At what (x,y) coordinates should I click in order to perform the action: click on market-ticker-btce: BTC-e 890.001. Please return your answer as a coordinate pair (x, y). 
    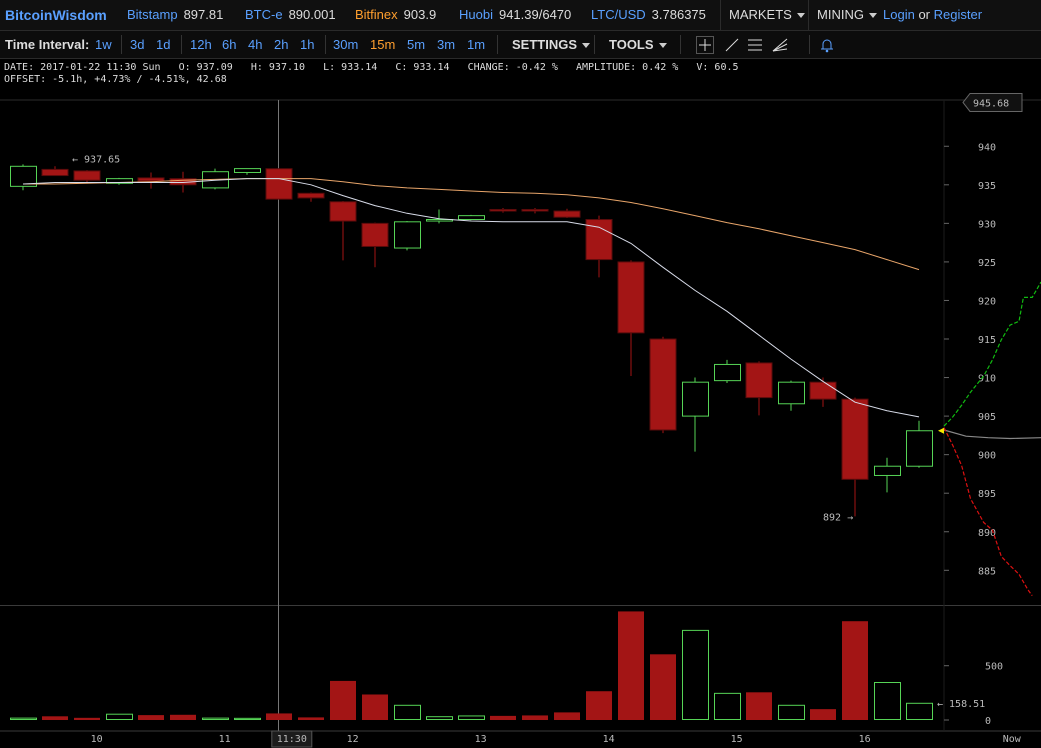
    Looking at the image, I should click on (290, 14).